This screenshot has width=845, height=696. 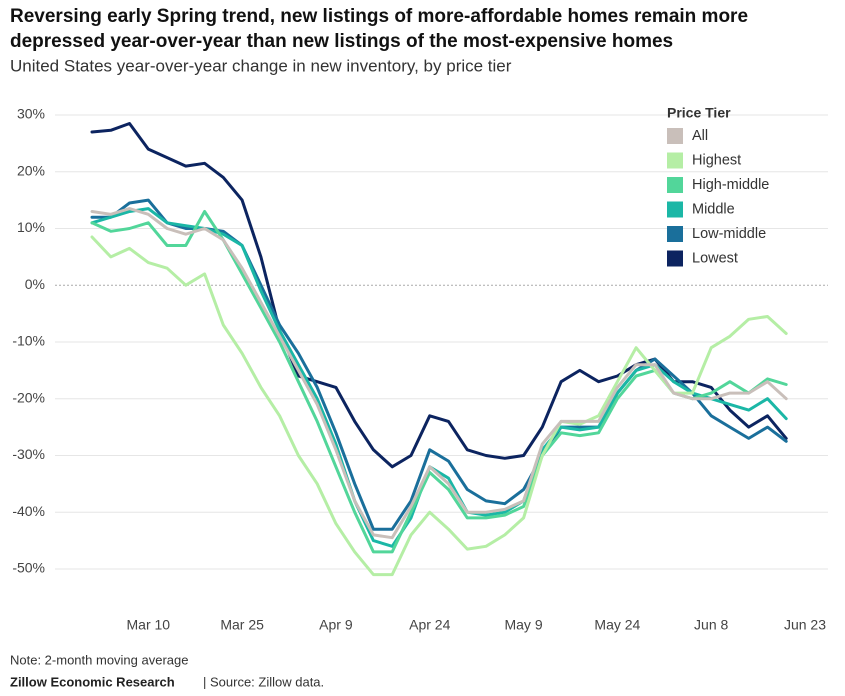 I want to click on y-tick-label: -10%, so click(x=28, y=341).